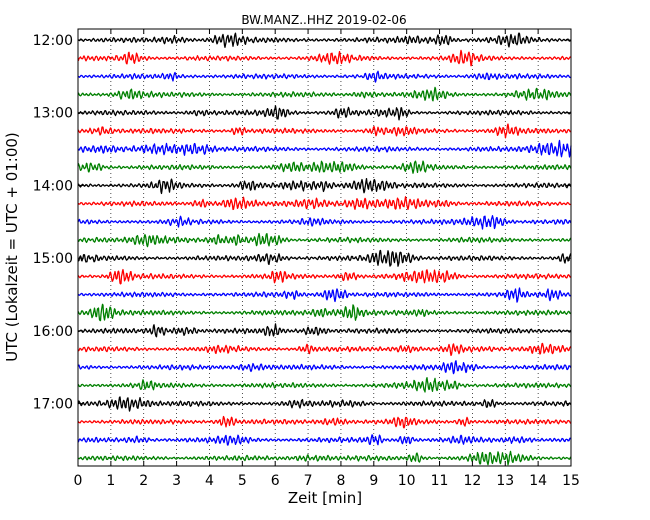 This screenshot has height=520, width=650. I want to click on x-tick-label: 12, so click(472, 481).